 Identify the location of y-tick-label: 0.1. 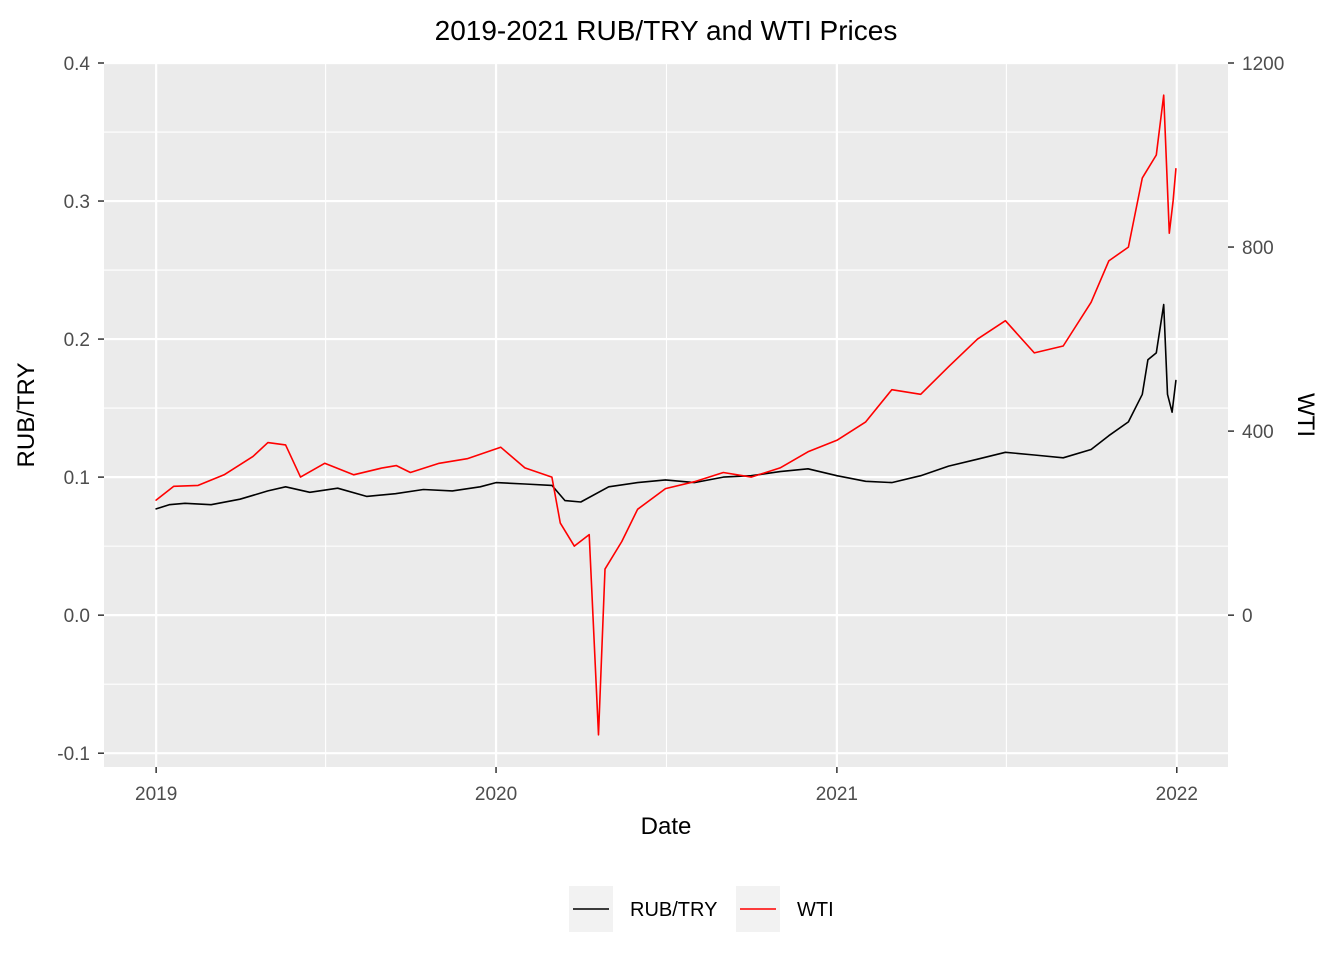
(77, 478).